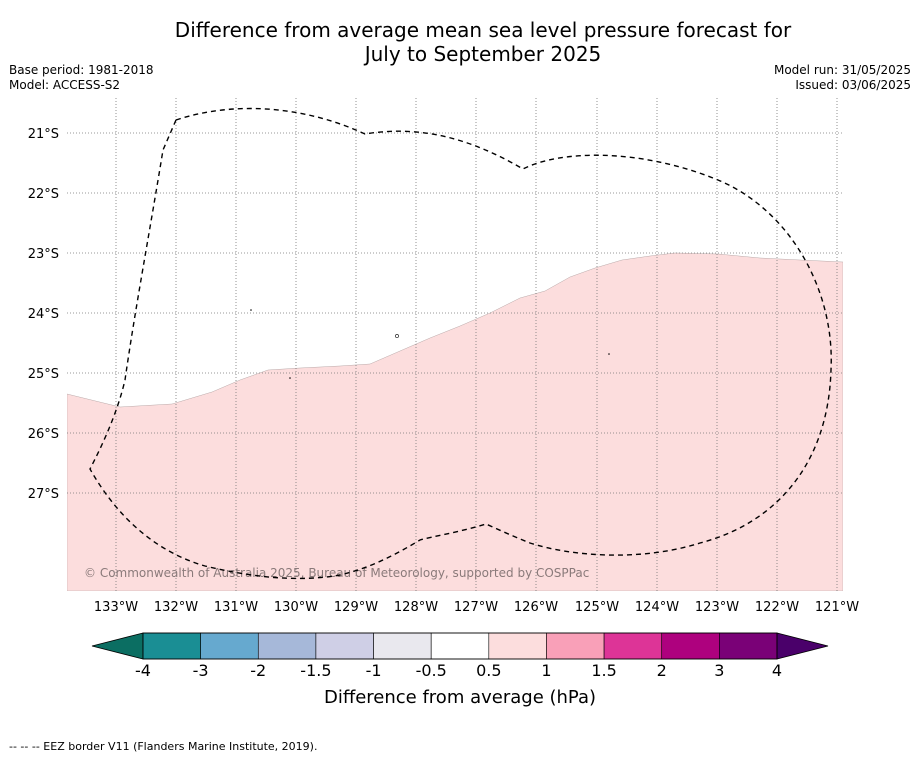 The height and width of the screenshot is (758, 919). I want to click on lat-label: 21°S, so click(43, 134).